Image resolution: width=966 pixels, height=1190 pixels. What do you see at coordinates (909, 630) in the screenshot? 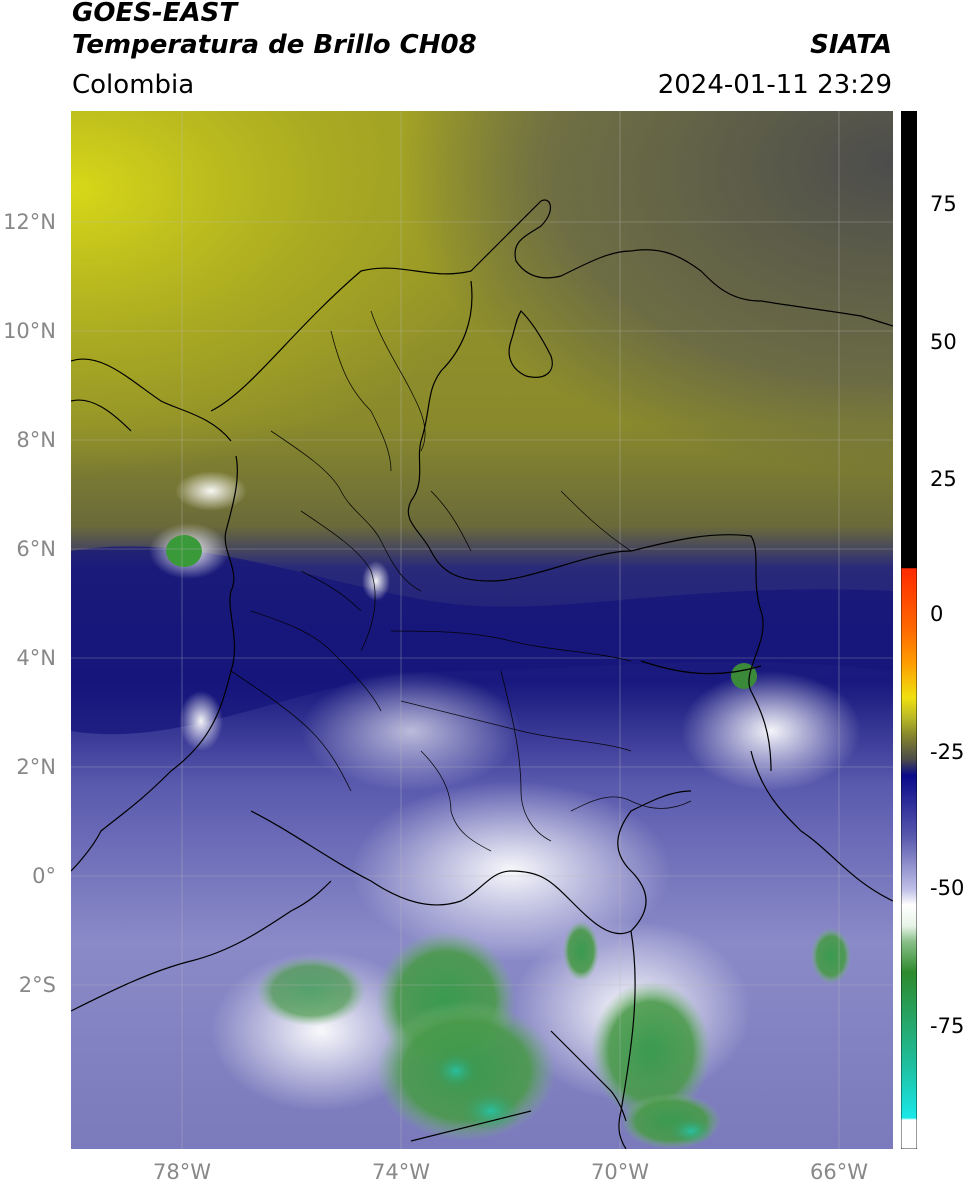
I see `colorbar` at bounding box center [909, 630].